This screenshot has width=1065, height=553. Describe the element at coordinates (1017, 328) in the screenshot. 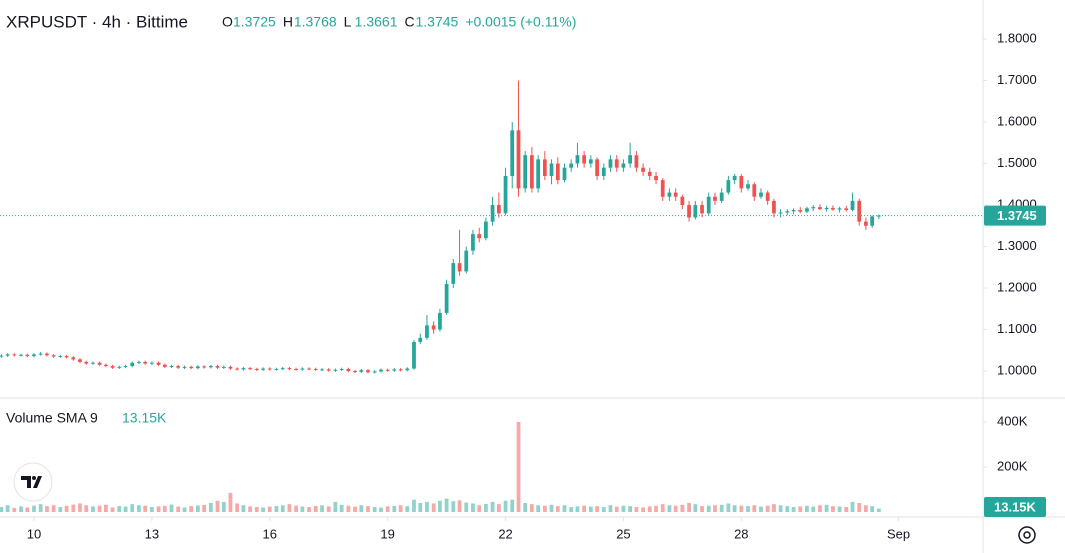

I see `y-tick-label: 1.1000` at that location.